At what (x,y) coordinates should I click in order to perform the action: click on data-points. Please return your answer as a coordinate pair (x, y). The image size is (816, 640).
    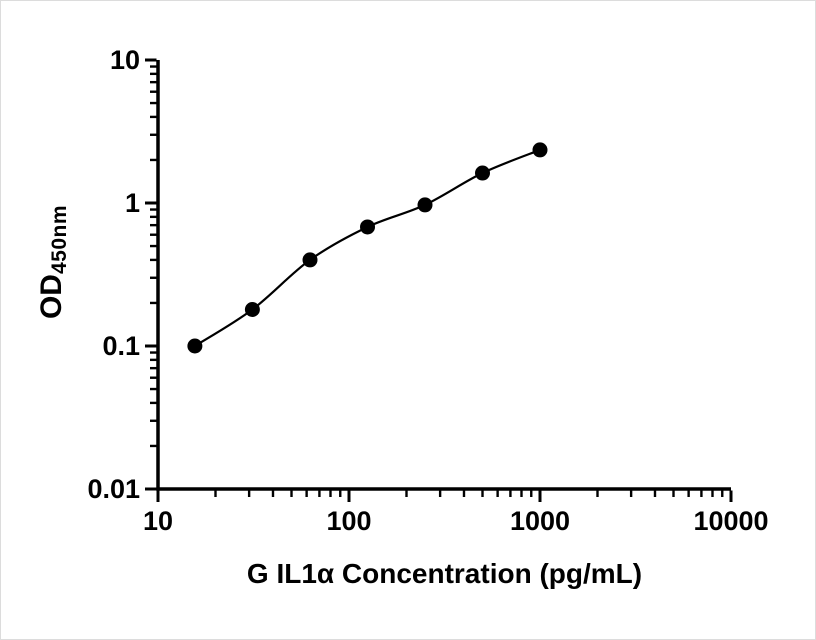
    Looking at the image, I should click on (367, 248).